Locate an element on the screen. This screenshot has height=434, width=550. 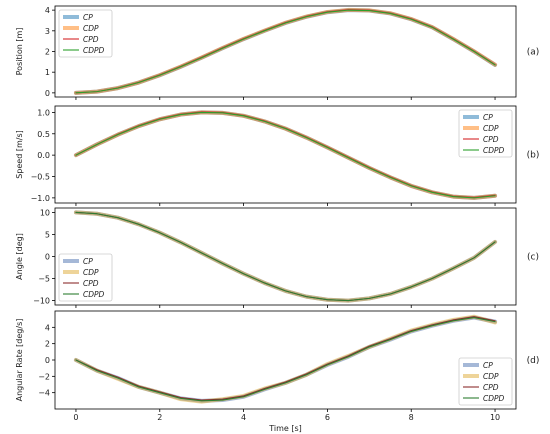
panel-tag: (c) is located at coordinates (533, 258).